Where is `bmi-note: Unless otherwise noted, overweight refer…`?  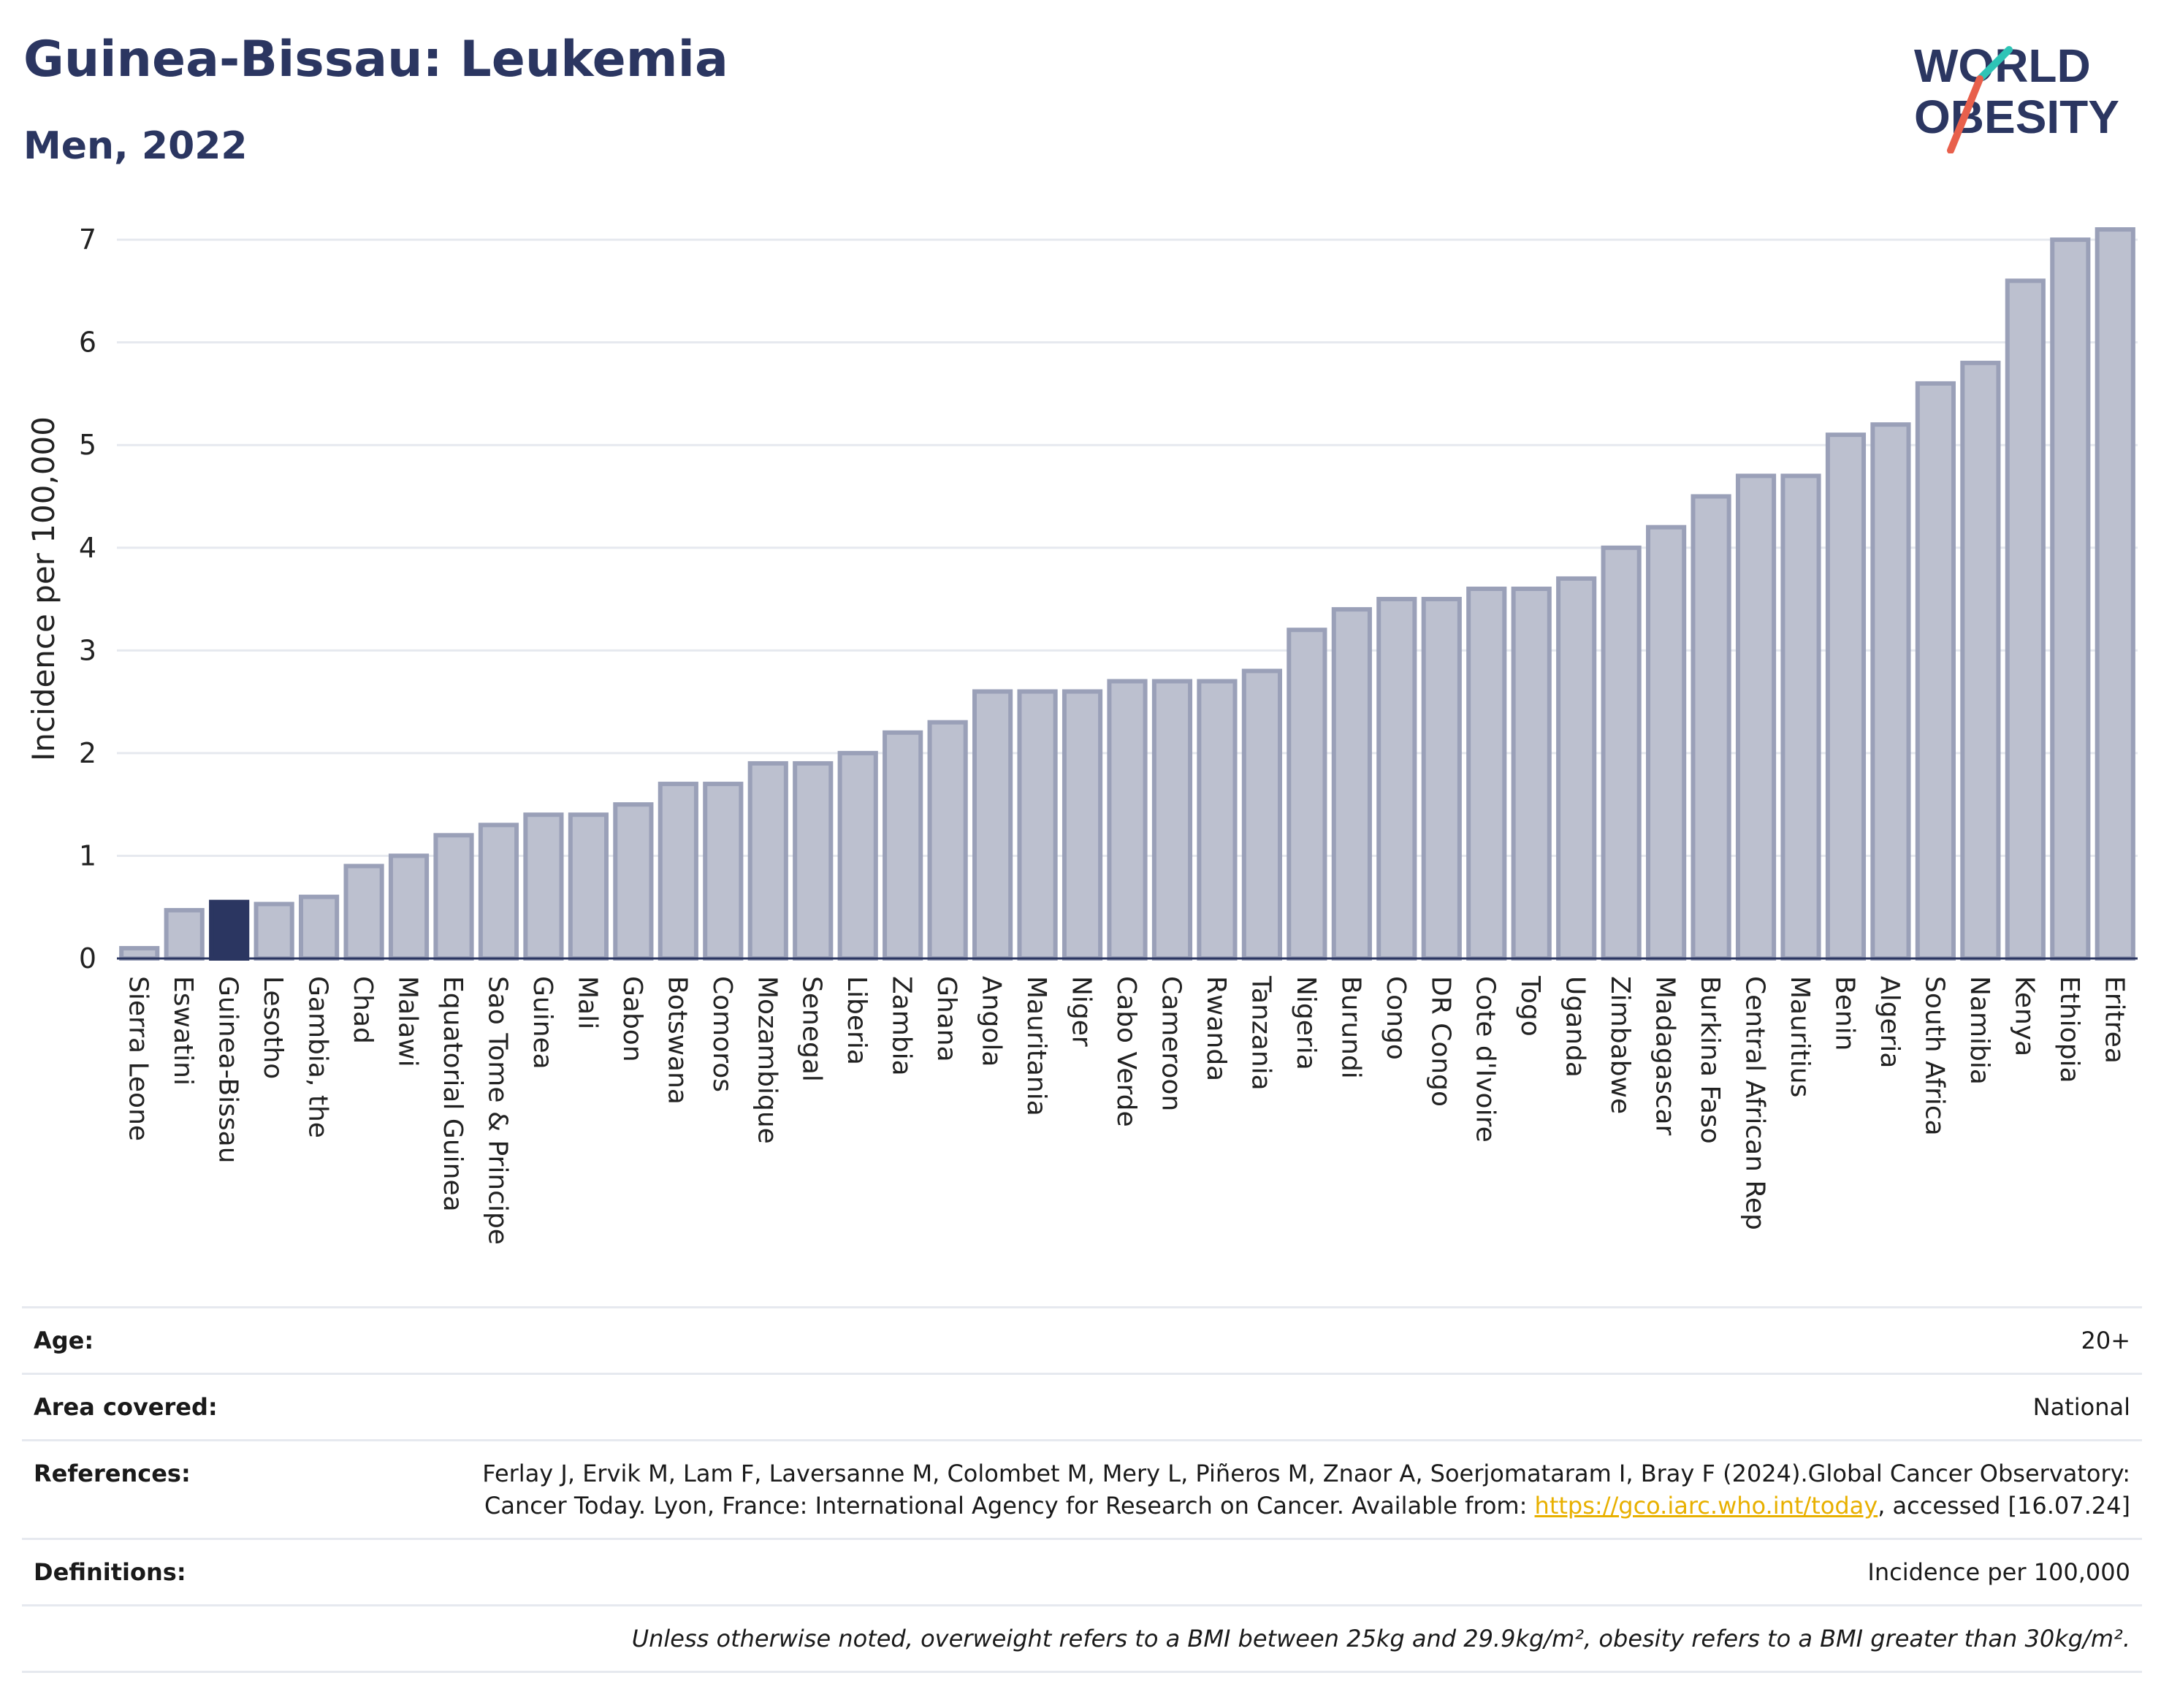 bmi-note: Unless otherwise noted, overweight refer… is located at coordinates (1380, 1638).